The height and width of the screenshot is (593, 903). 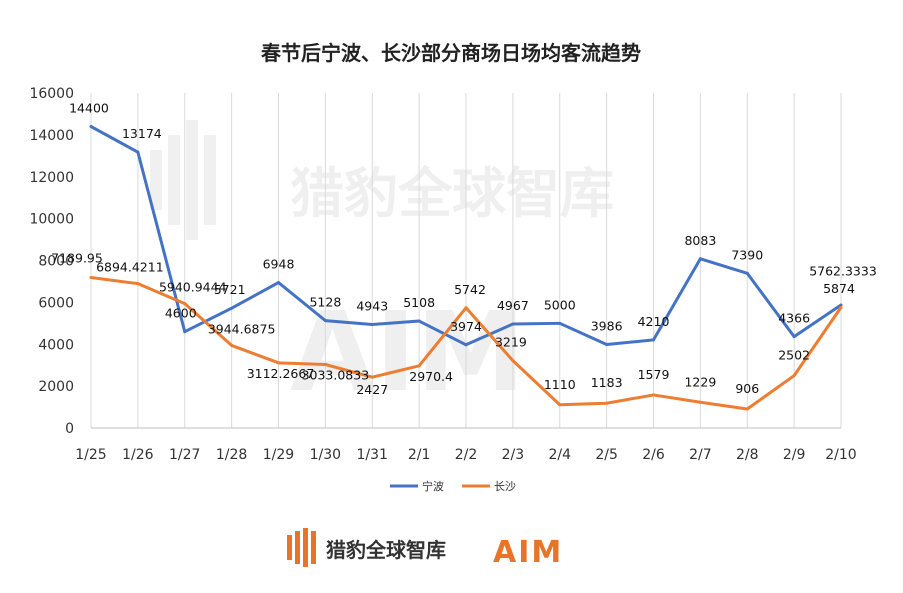 I want to click on data-label: 4210, so click(x=654, y=321).